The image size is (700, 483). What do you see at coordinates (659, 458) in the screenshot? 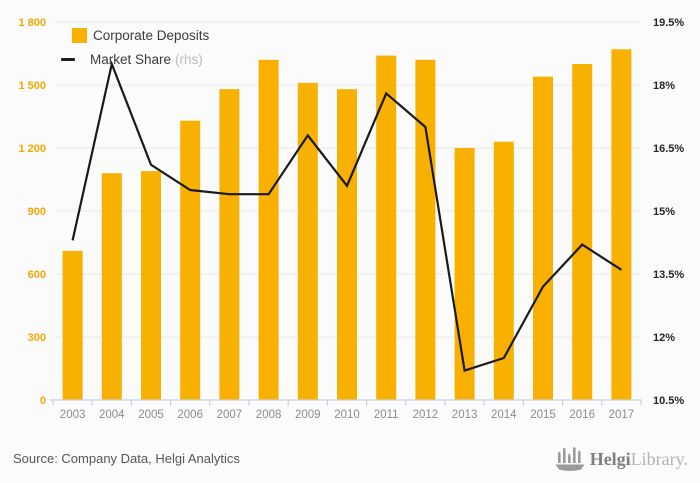
I see `logo-text-library: Library.` at bounding box center [659, 458].